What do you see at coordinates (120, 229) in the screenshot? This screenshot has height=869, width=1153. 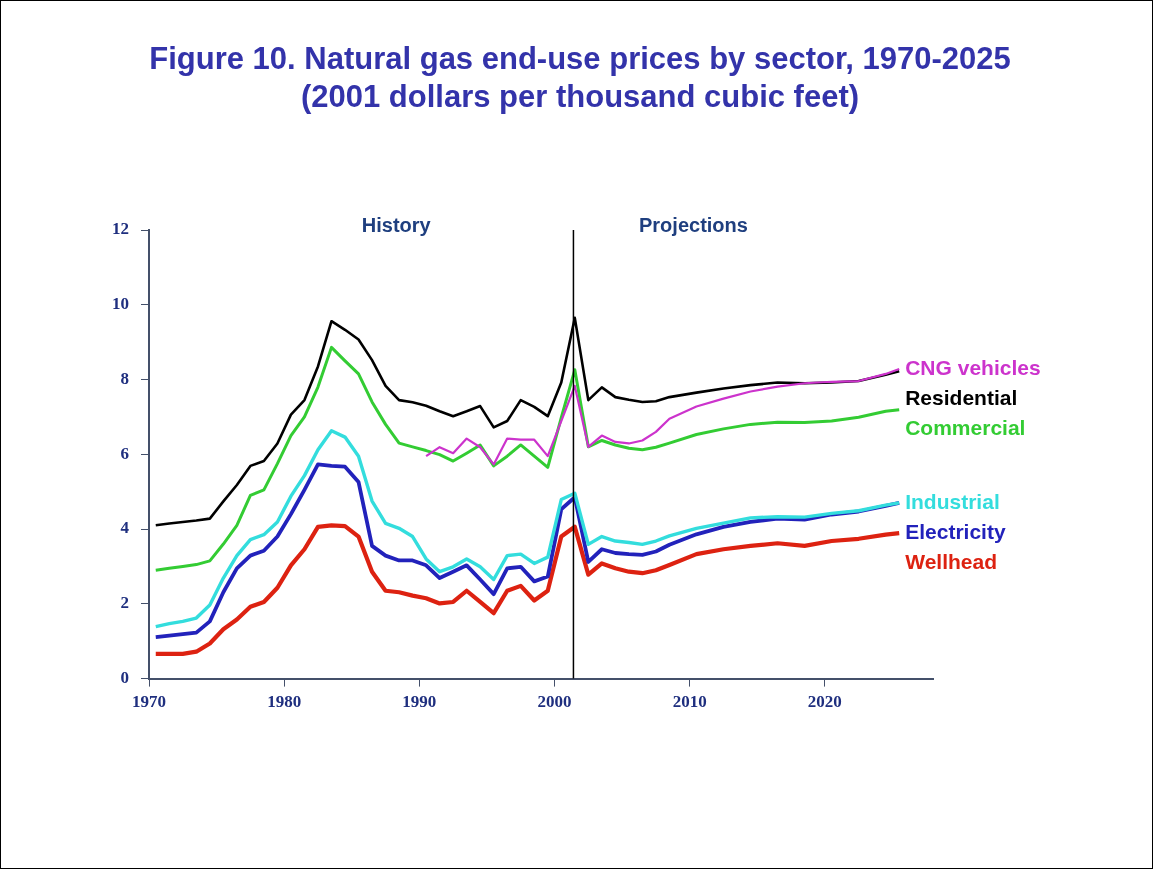 I see `y-tick-label: 12` at bounding box center [120, 229].